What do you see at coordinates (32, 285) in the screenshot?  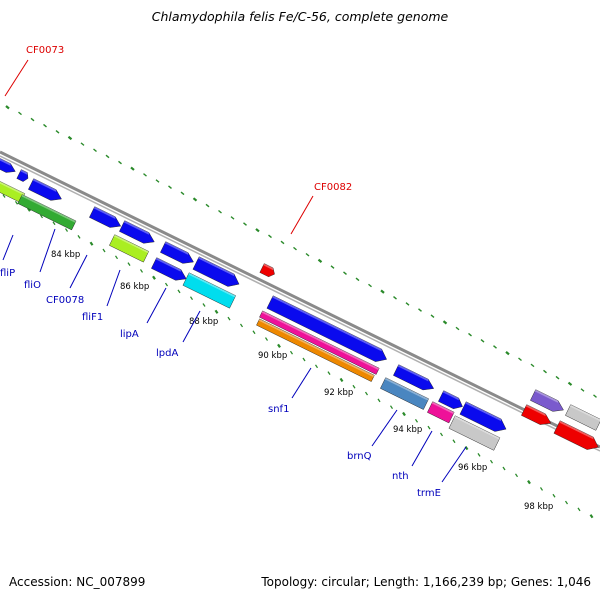 I see `gene-label: fliO` at bounding box center [32, 285].